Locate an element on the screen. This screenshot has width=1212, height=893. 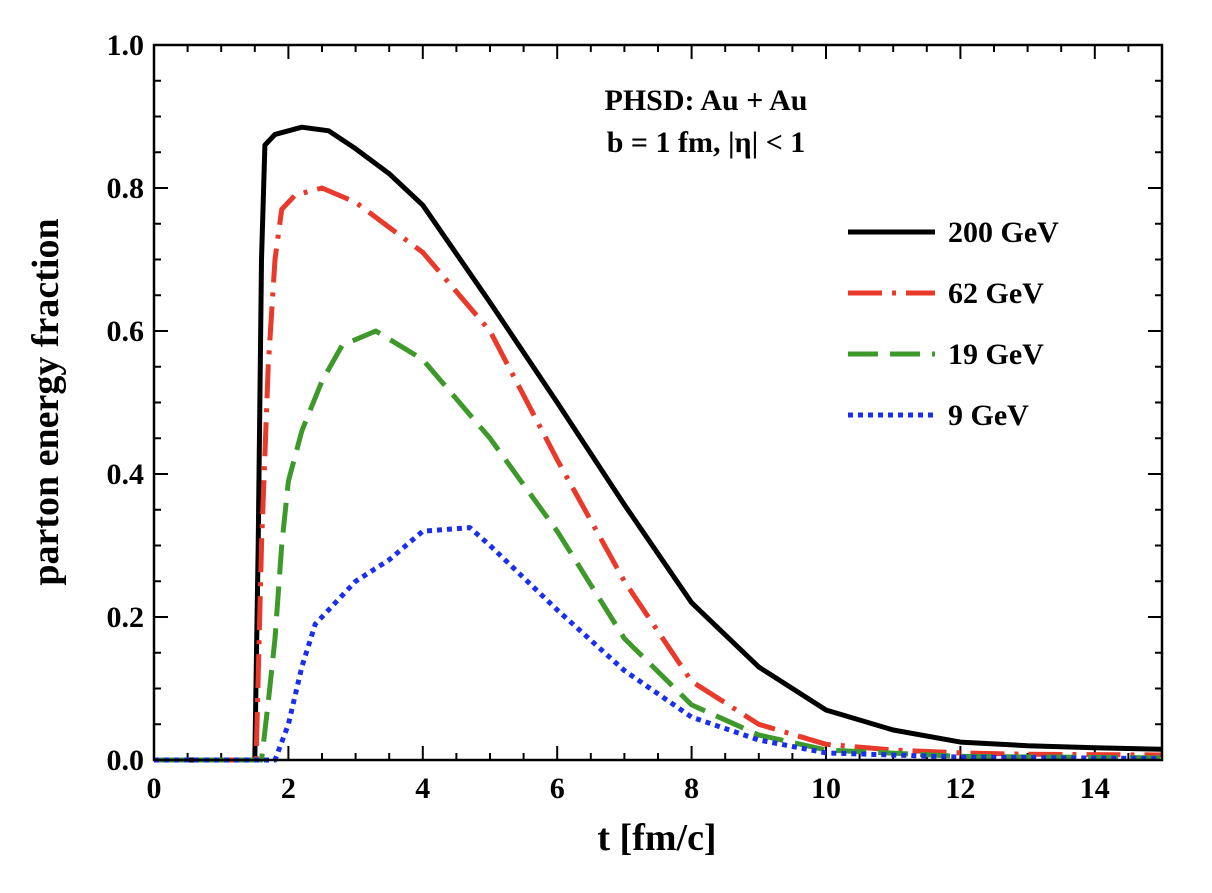
x-tick-label: 2 is located at coordinates (288, 788).